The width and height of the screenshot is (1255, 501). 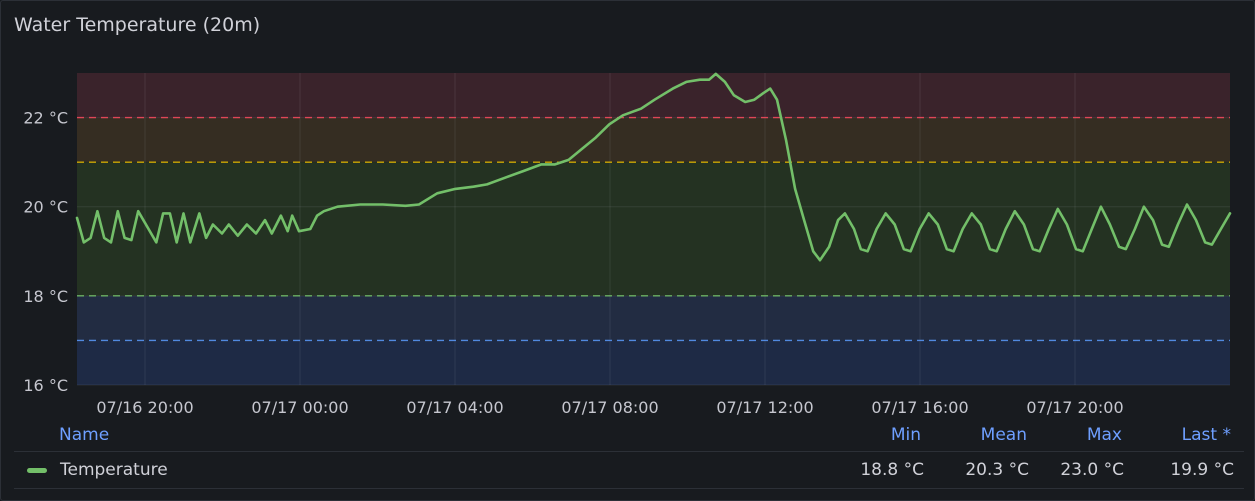 What do you see at coordinates (37, 470) in the screenshot?
I see `series-color-swatch` at bounding box center [37, 470].